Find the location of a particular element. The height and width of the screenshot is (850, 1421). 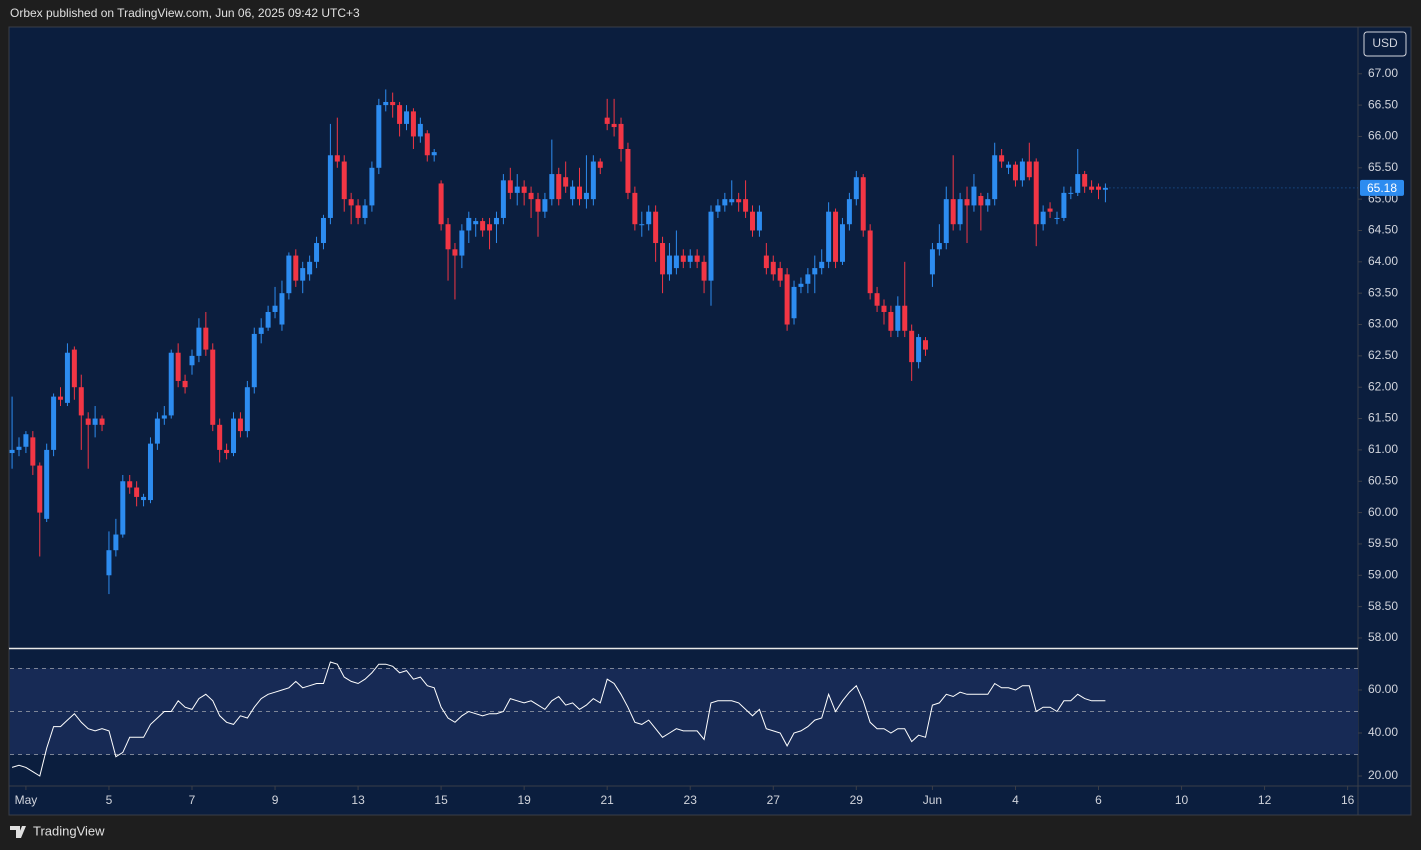

x-tick-label: 27 is located at coordinates (774, 800).